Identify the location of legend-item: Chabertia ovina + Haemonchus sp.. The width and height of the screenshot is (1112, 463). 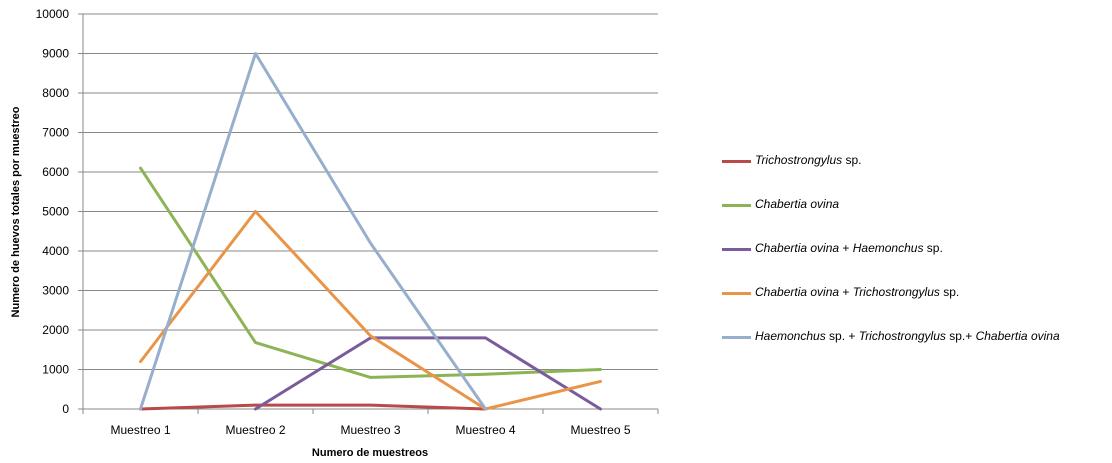
(912, 260).